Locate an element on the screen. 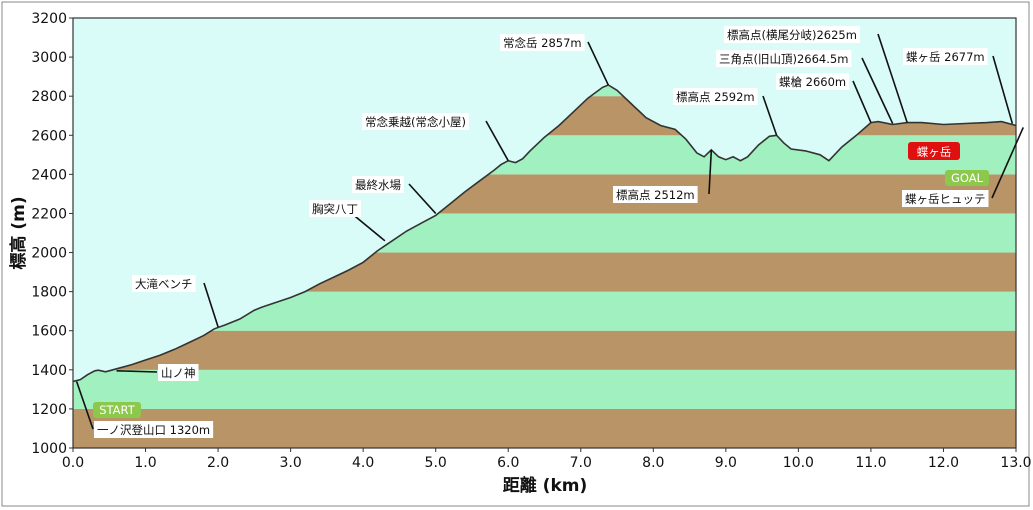  annotation-label: 常念乗越(常念小屋) is located at coordinates (415, 122).